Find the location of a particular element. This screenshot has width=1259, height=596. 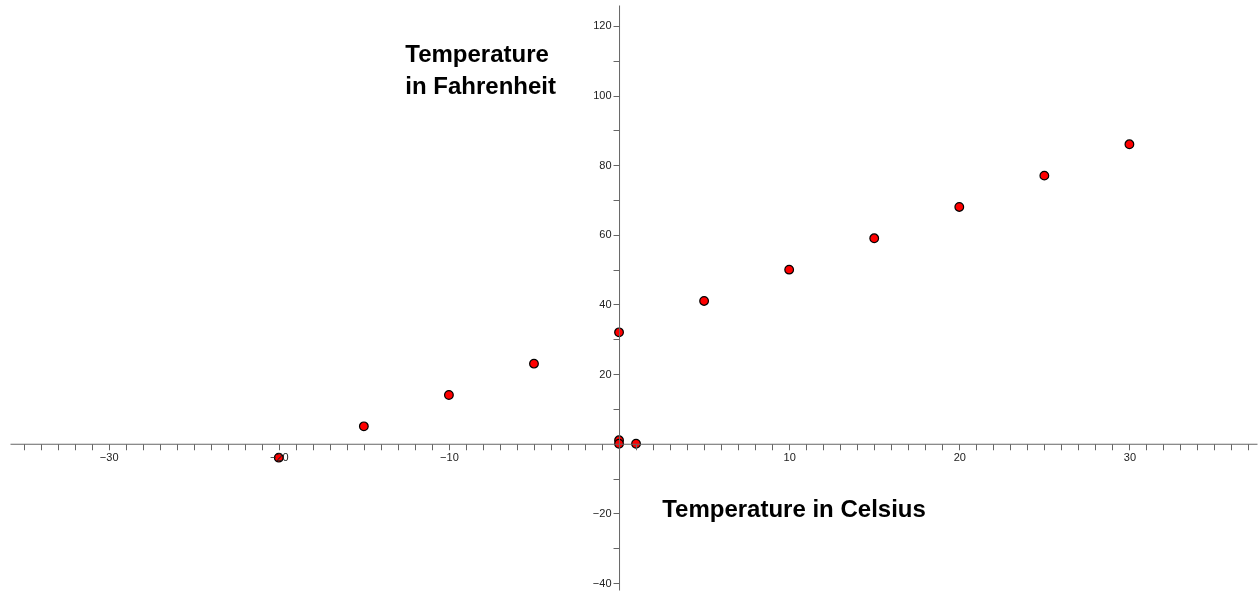

y-tick-label: 40 is located at coordinates (605, 303).